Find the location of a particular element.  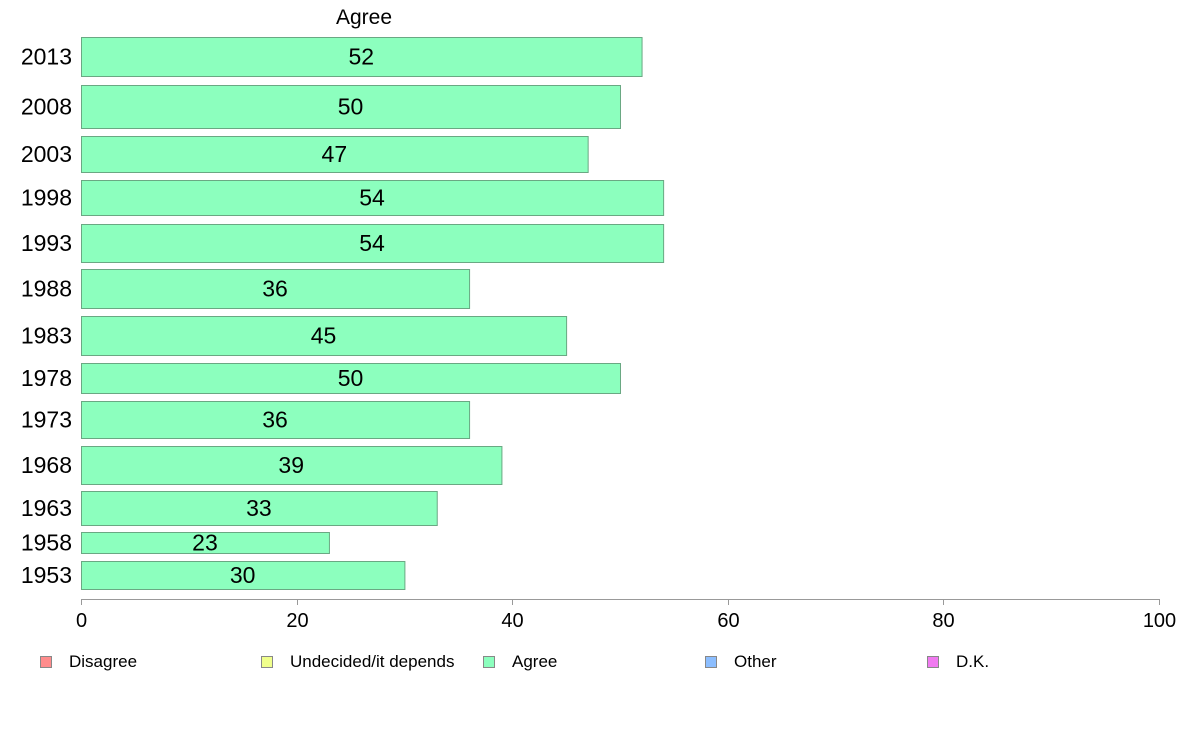

y-tick-label: 2013 is located at coordinates (46, 57).